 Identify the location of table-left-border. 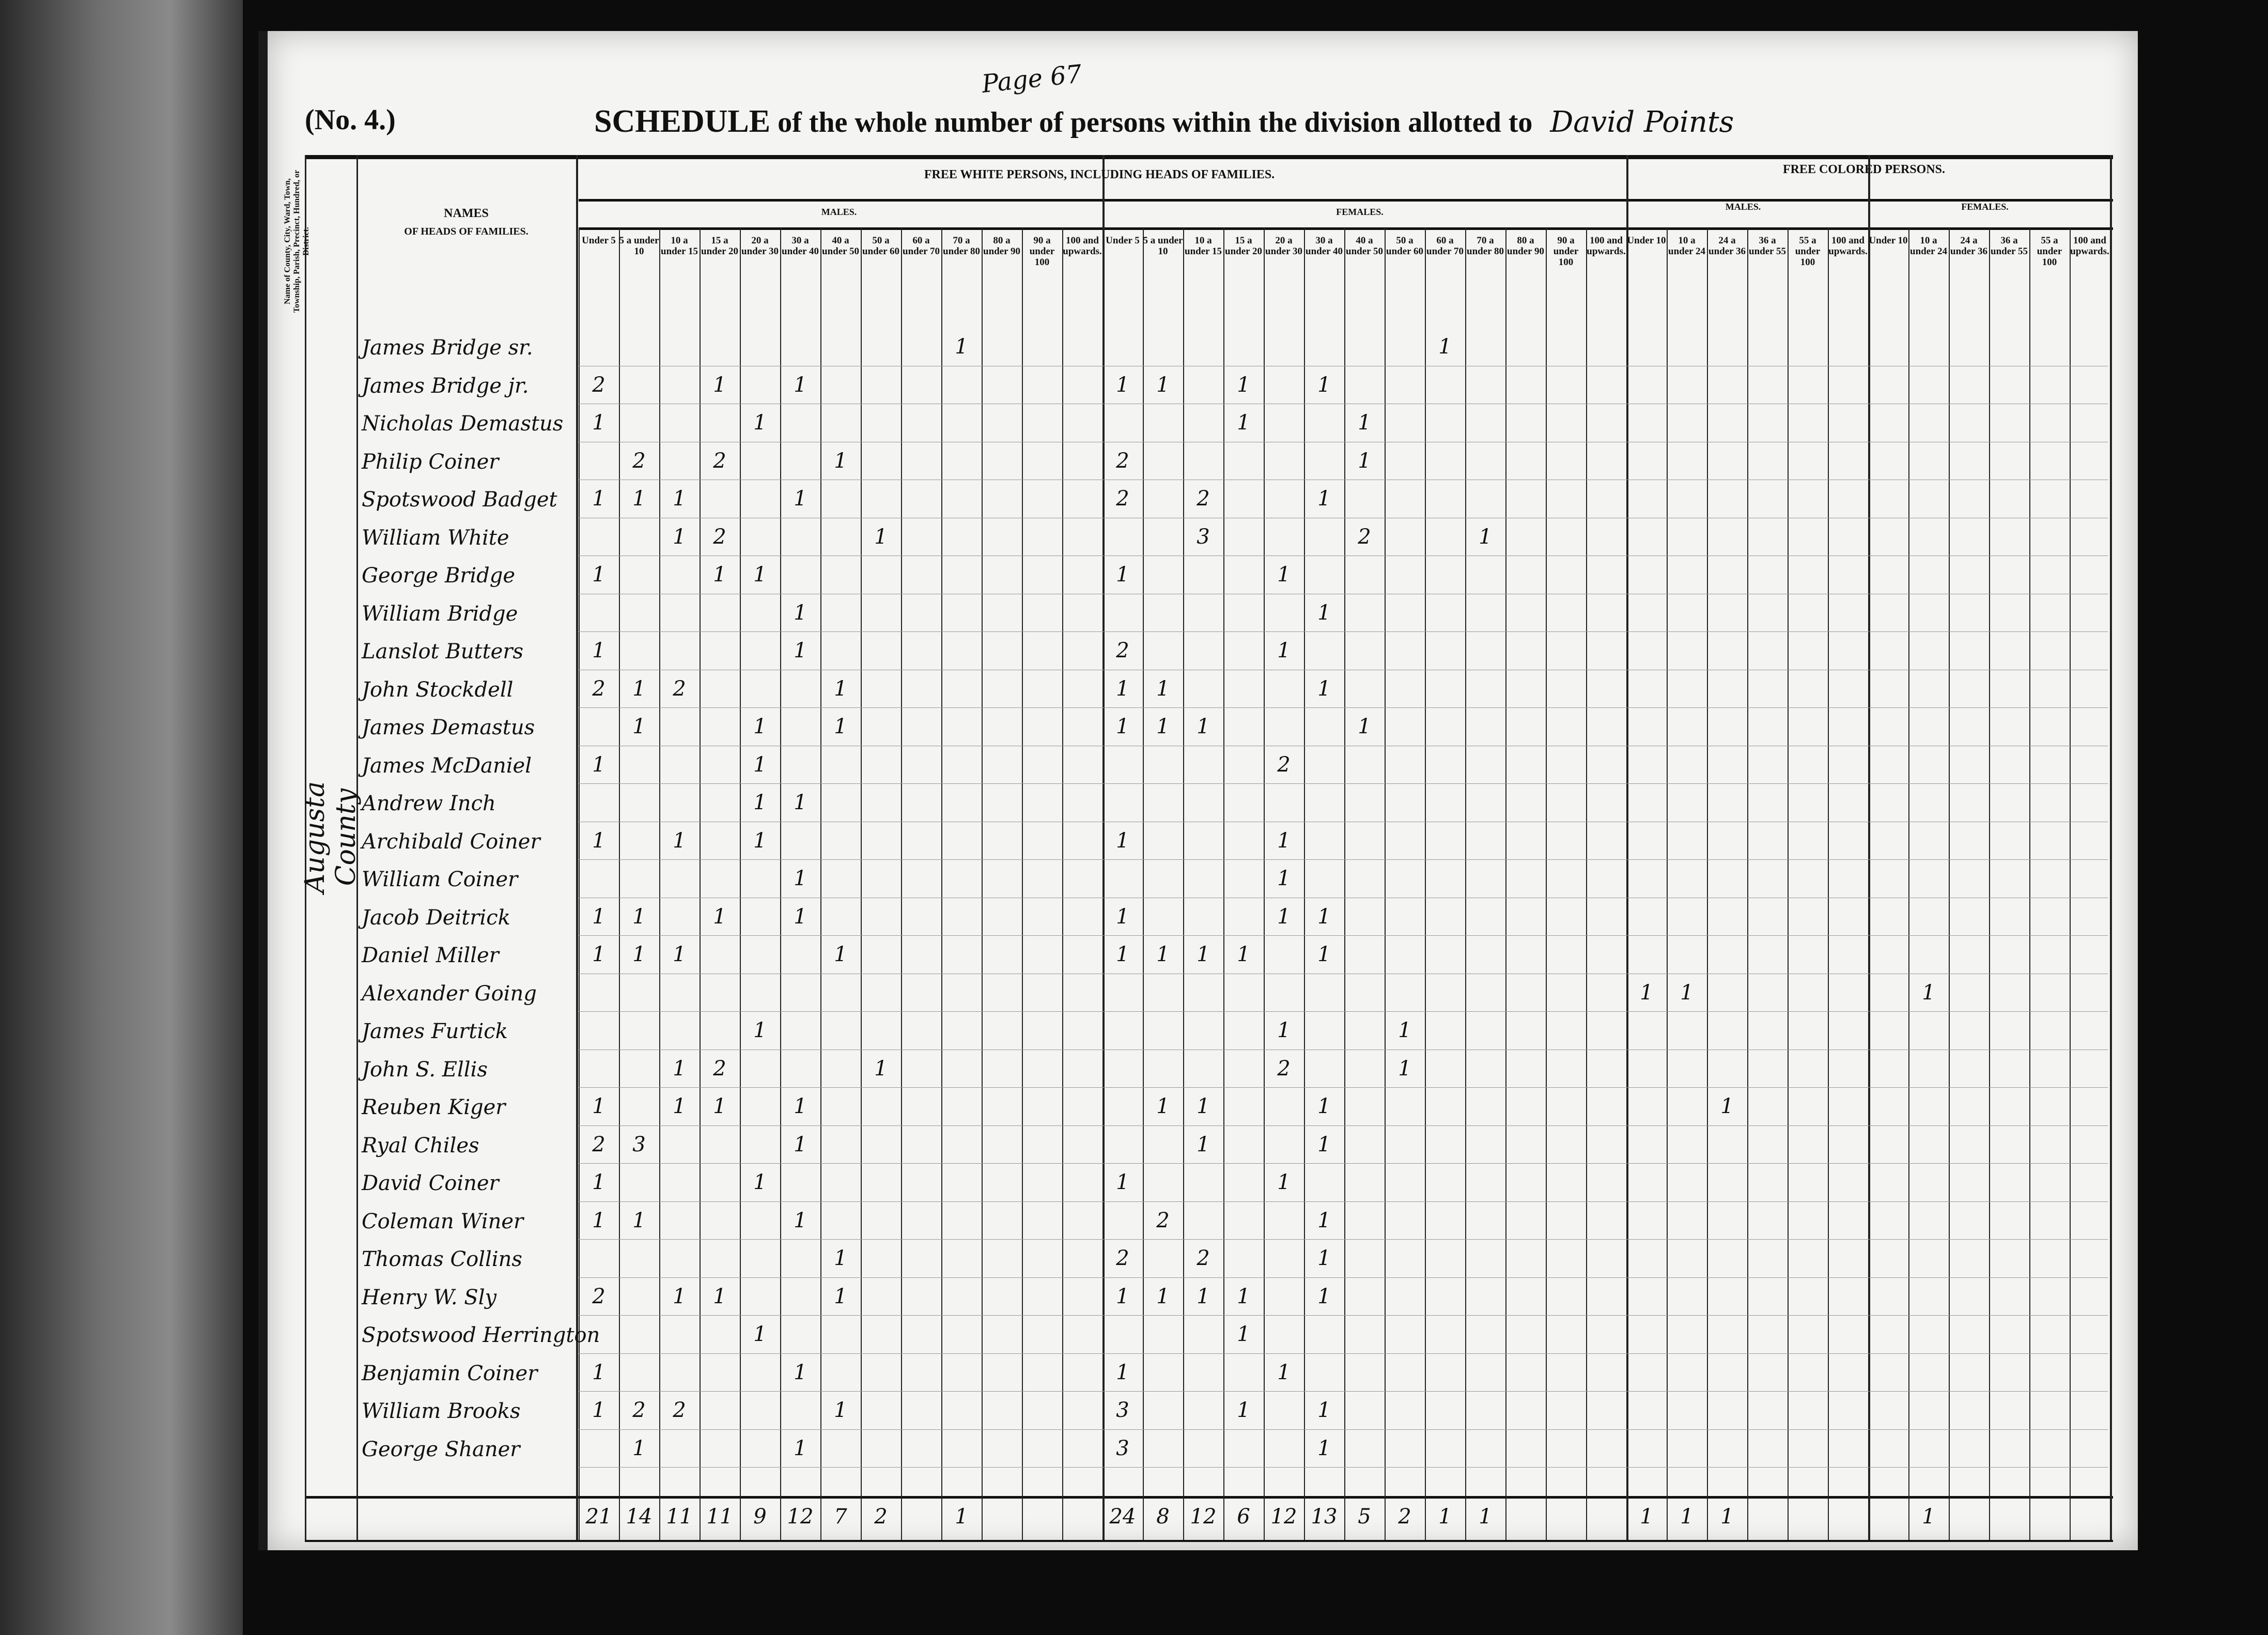
(305, 847).